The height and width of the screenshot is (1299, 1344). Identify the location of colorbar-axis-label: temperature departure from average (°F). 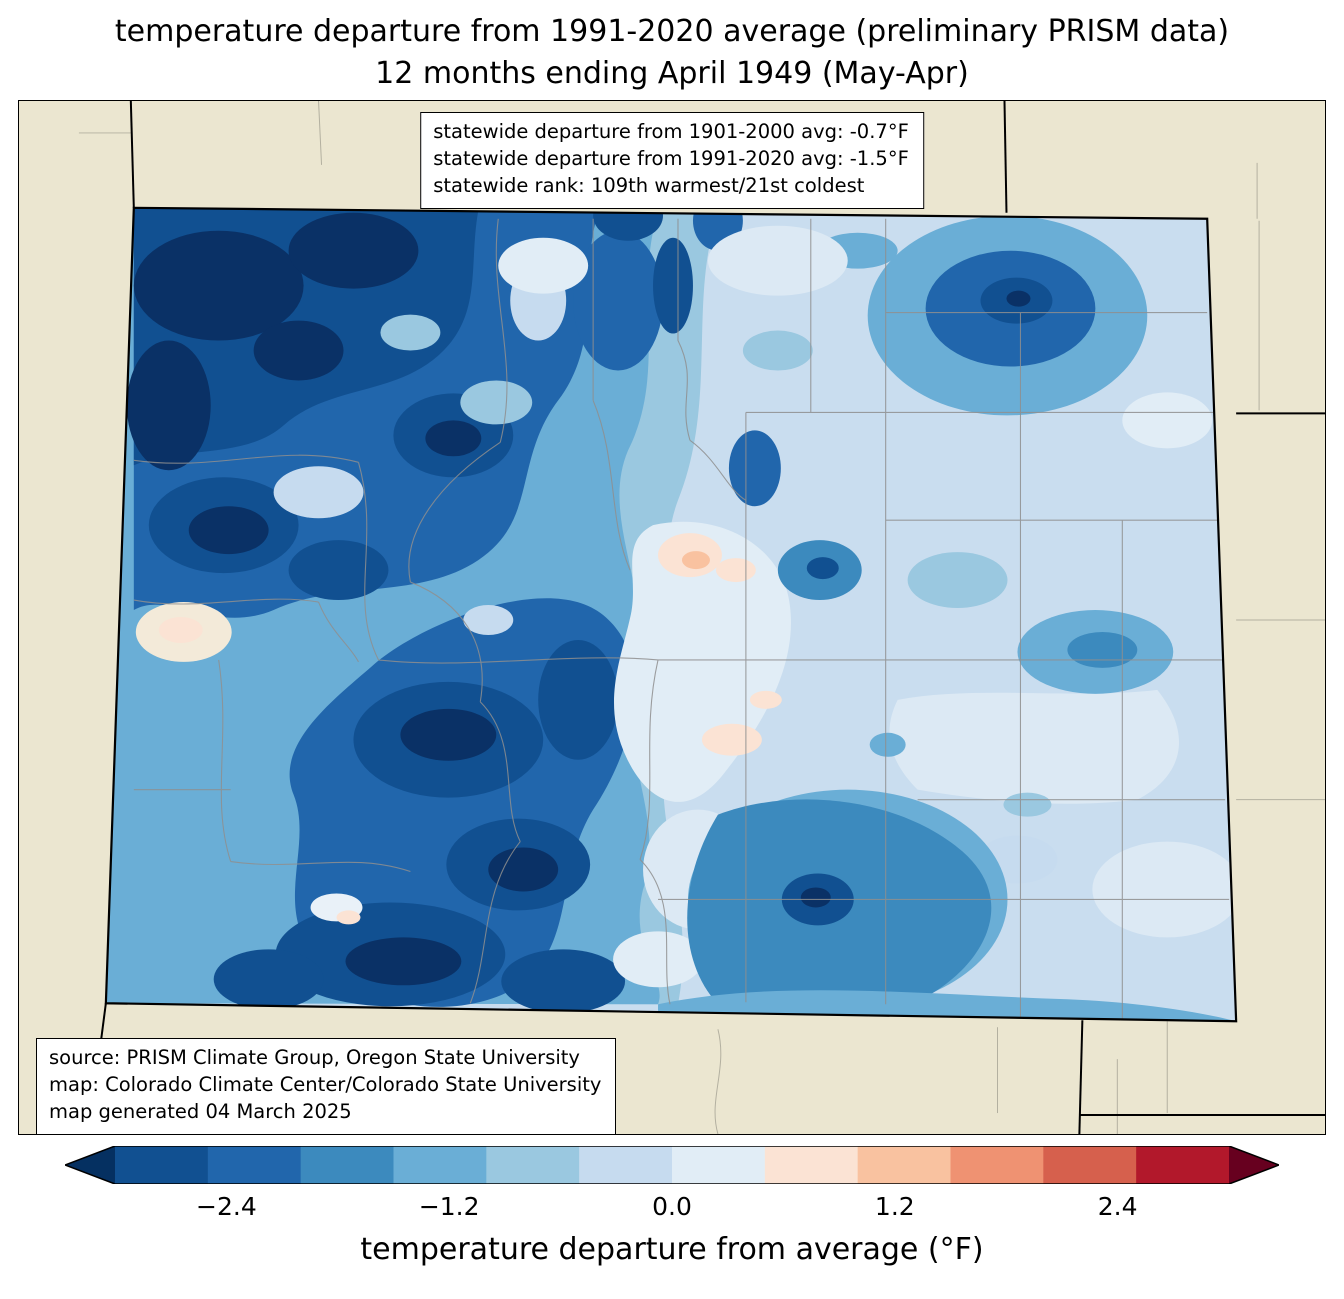
(672, 1249).